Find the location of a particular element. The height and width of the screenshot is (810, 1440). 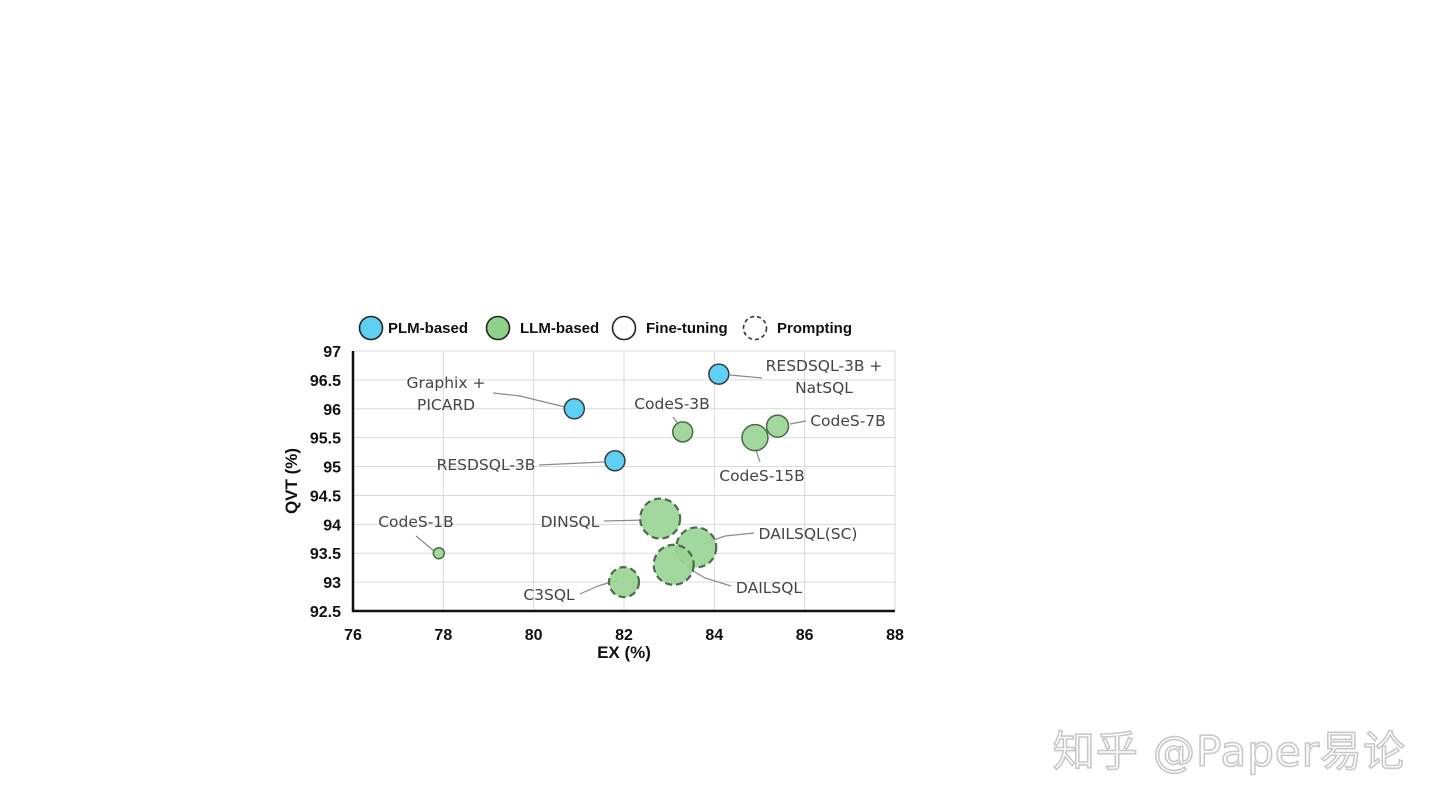

x-tick-label: 88 is located at coordinates (895, 635).